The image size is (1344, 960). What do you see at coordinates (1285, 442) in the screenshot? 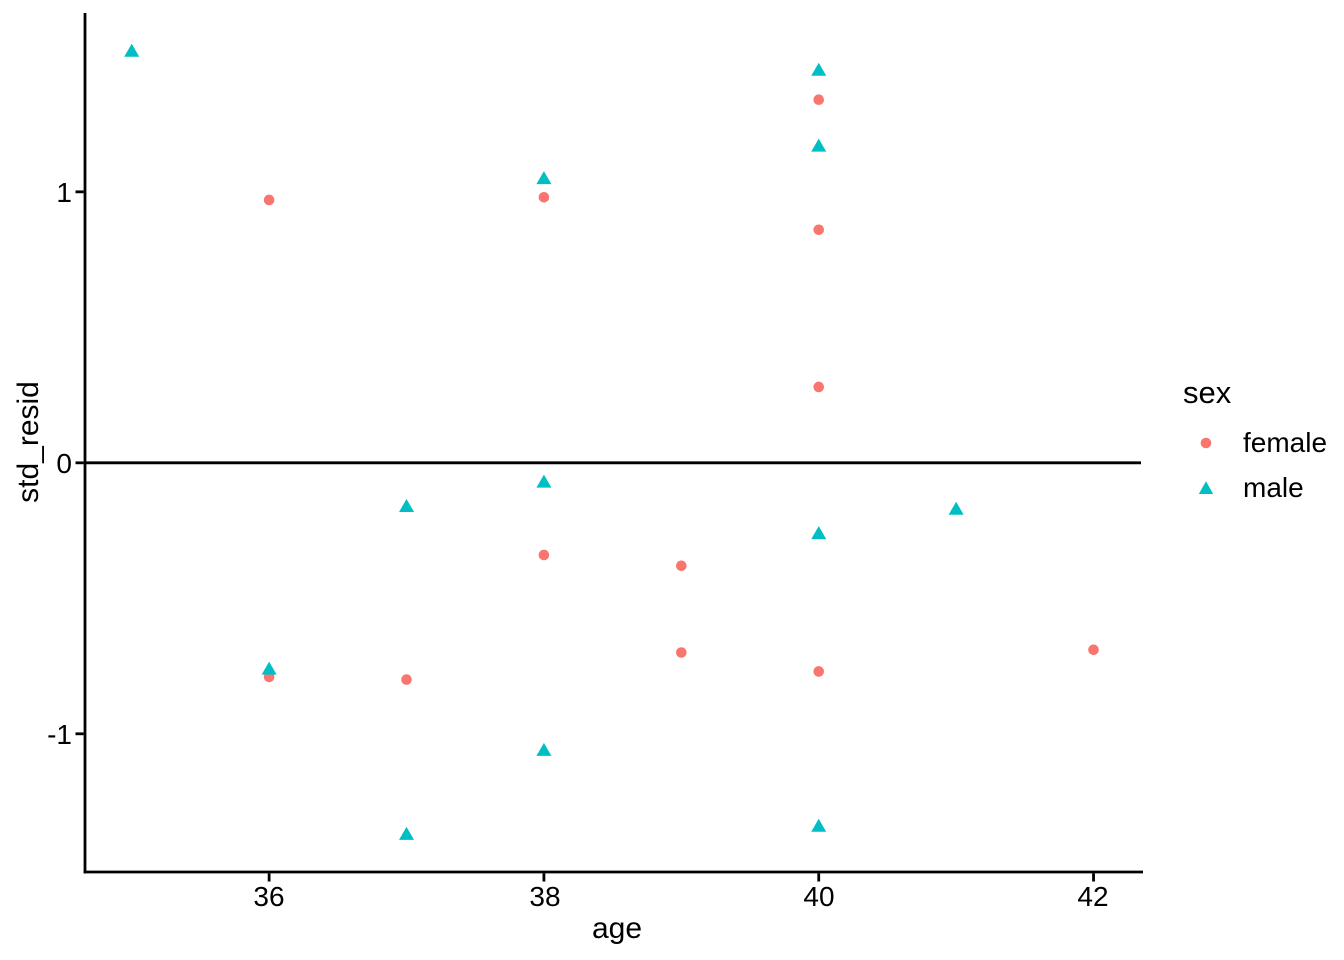
I see `legend-label-female: female` at bounding box center [1285, 442].